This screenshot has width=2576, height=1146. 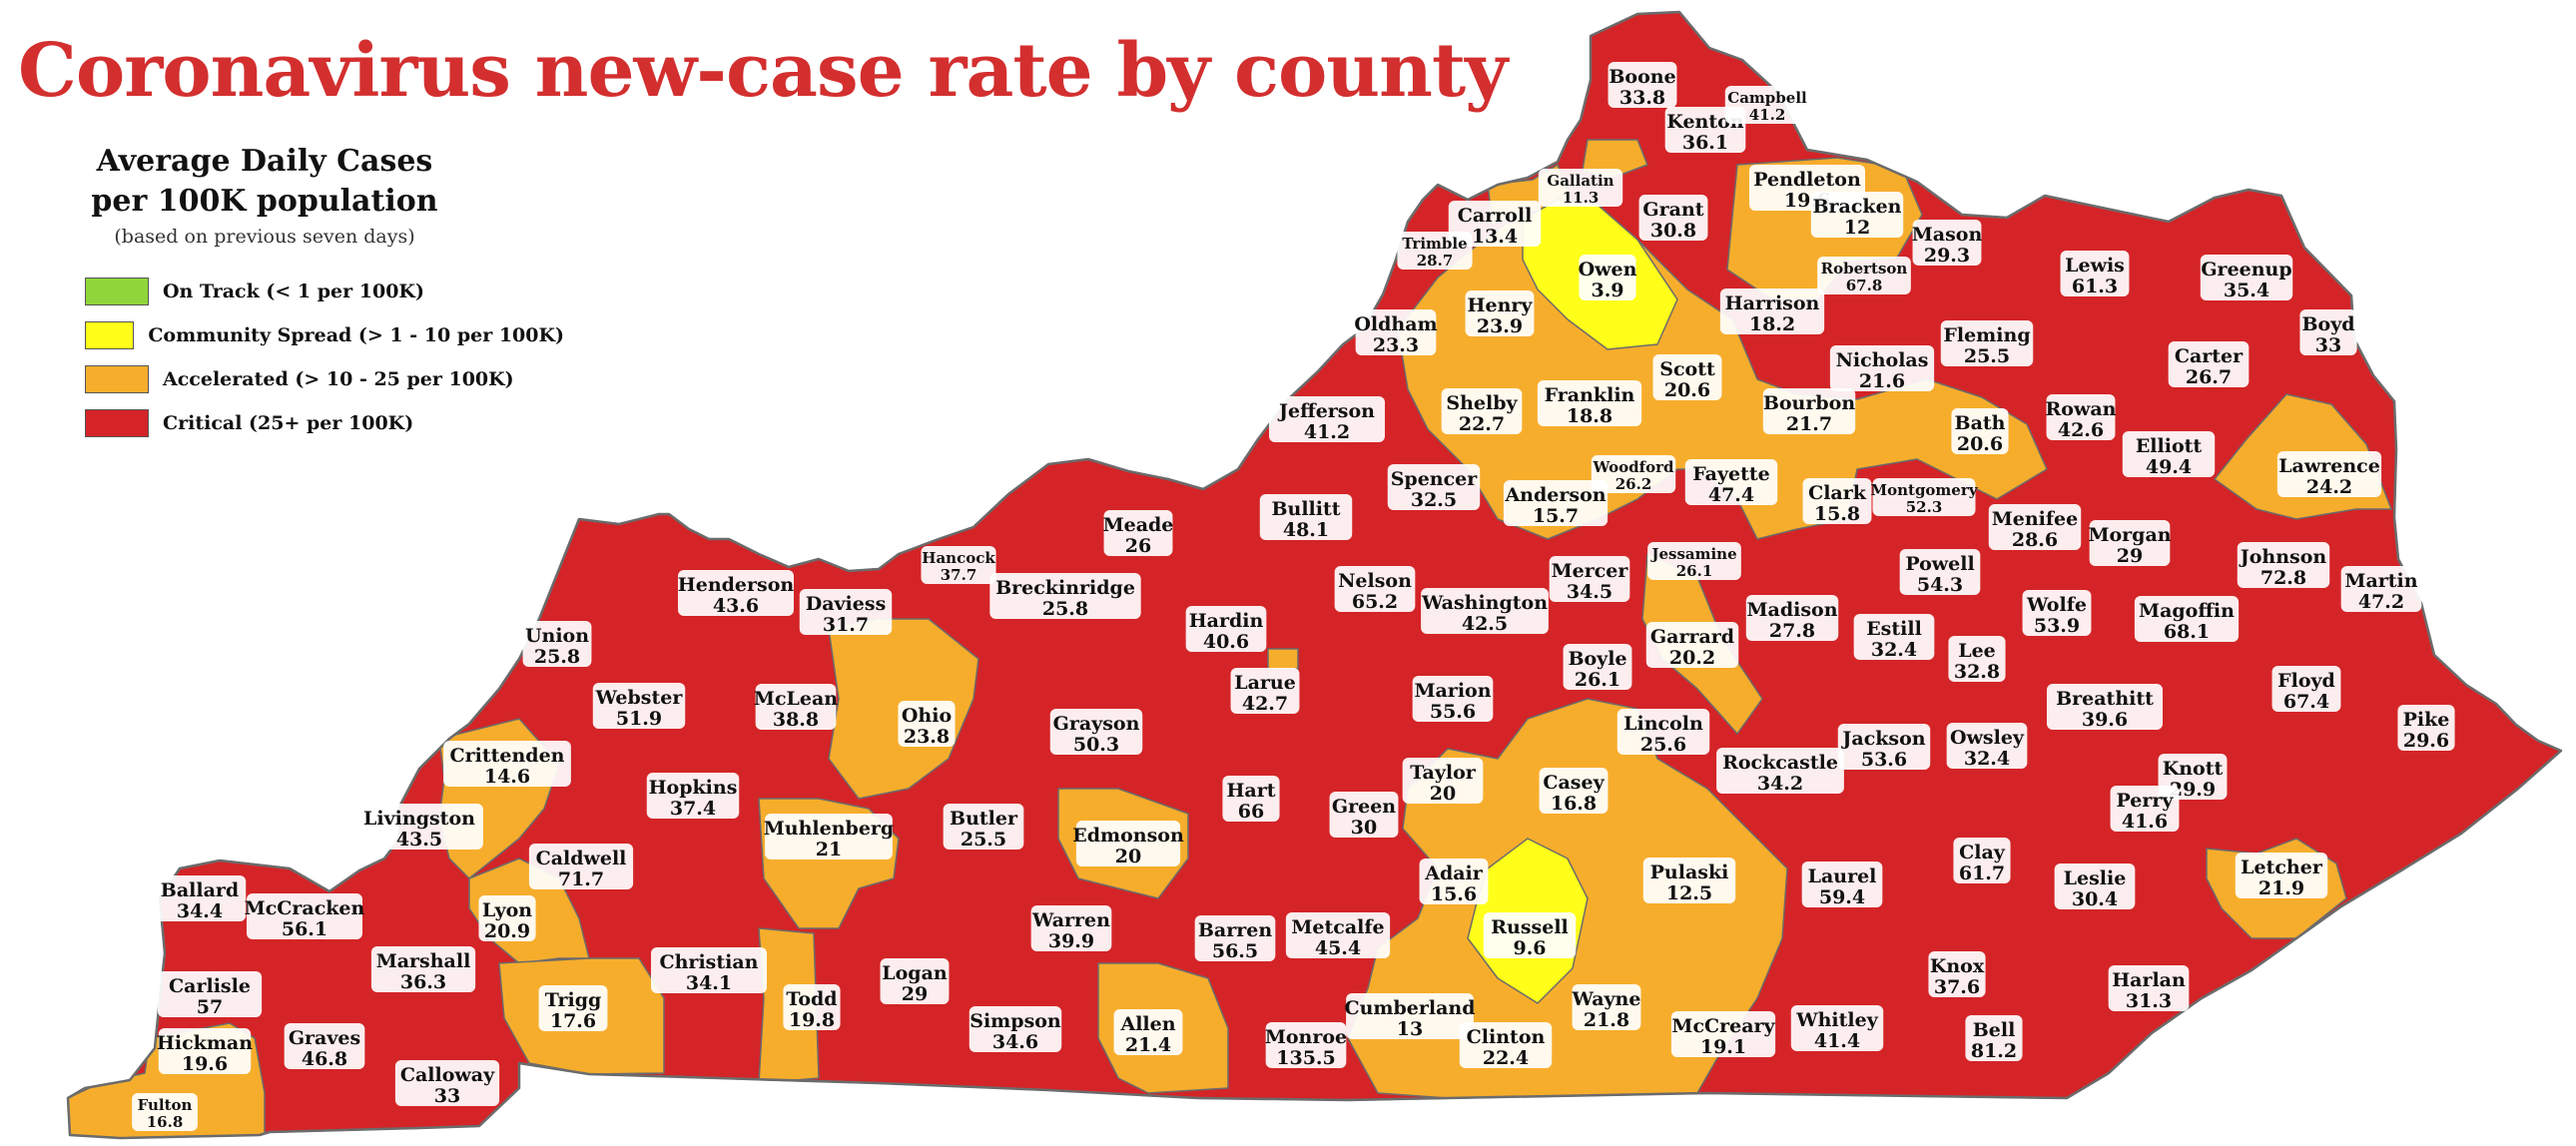 What do you see at coordinates (736, 585) in the screenshot?
I see `county-name: Henderson` at bounding box center [736, 585].